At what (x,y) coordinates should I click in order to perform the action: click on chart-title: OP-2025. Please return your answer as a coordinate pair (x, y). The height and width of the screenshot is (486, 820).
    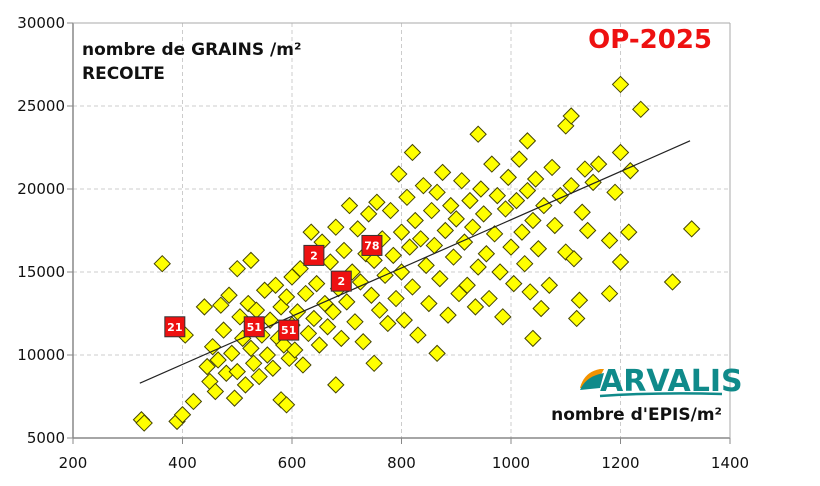
    Looking at the image, I should click on (650, 40).